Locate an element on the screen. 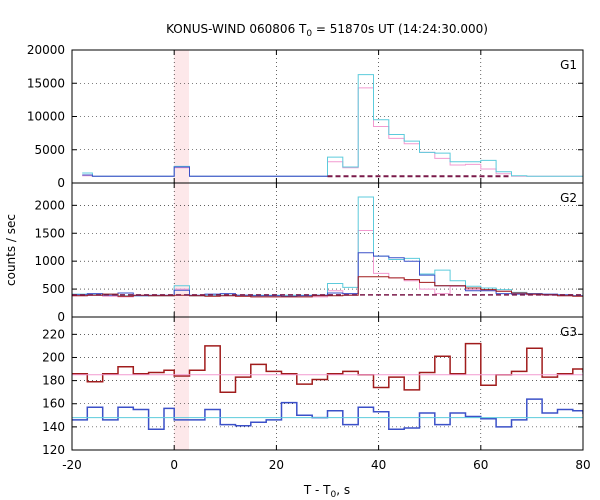 The height and width of the screenshot is (500, 600). y-tick-label: 15000 is located at coordinates (46, 83).